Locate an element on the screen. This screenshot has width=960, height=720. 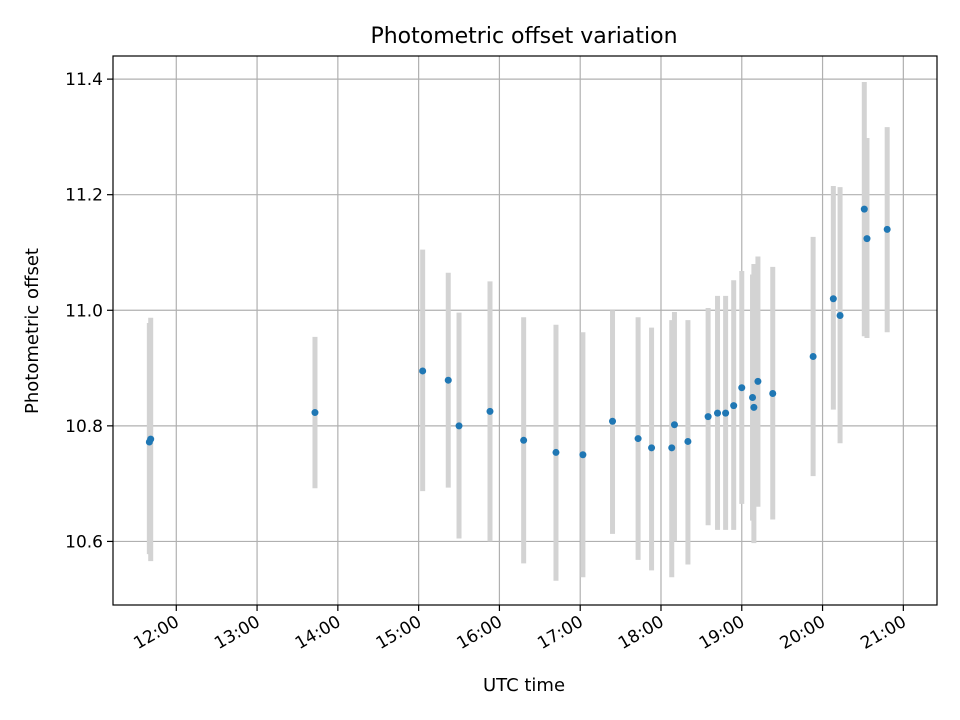
x-tick-label: 14:00 is located at coordinates (318, 633).